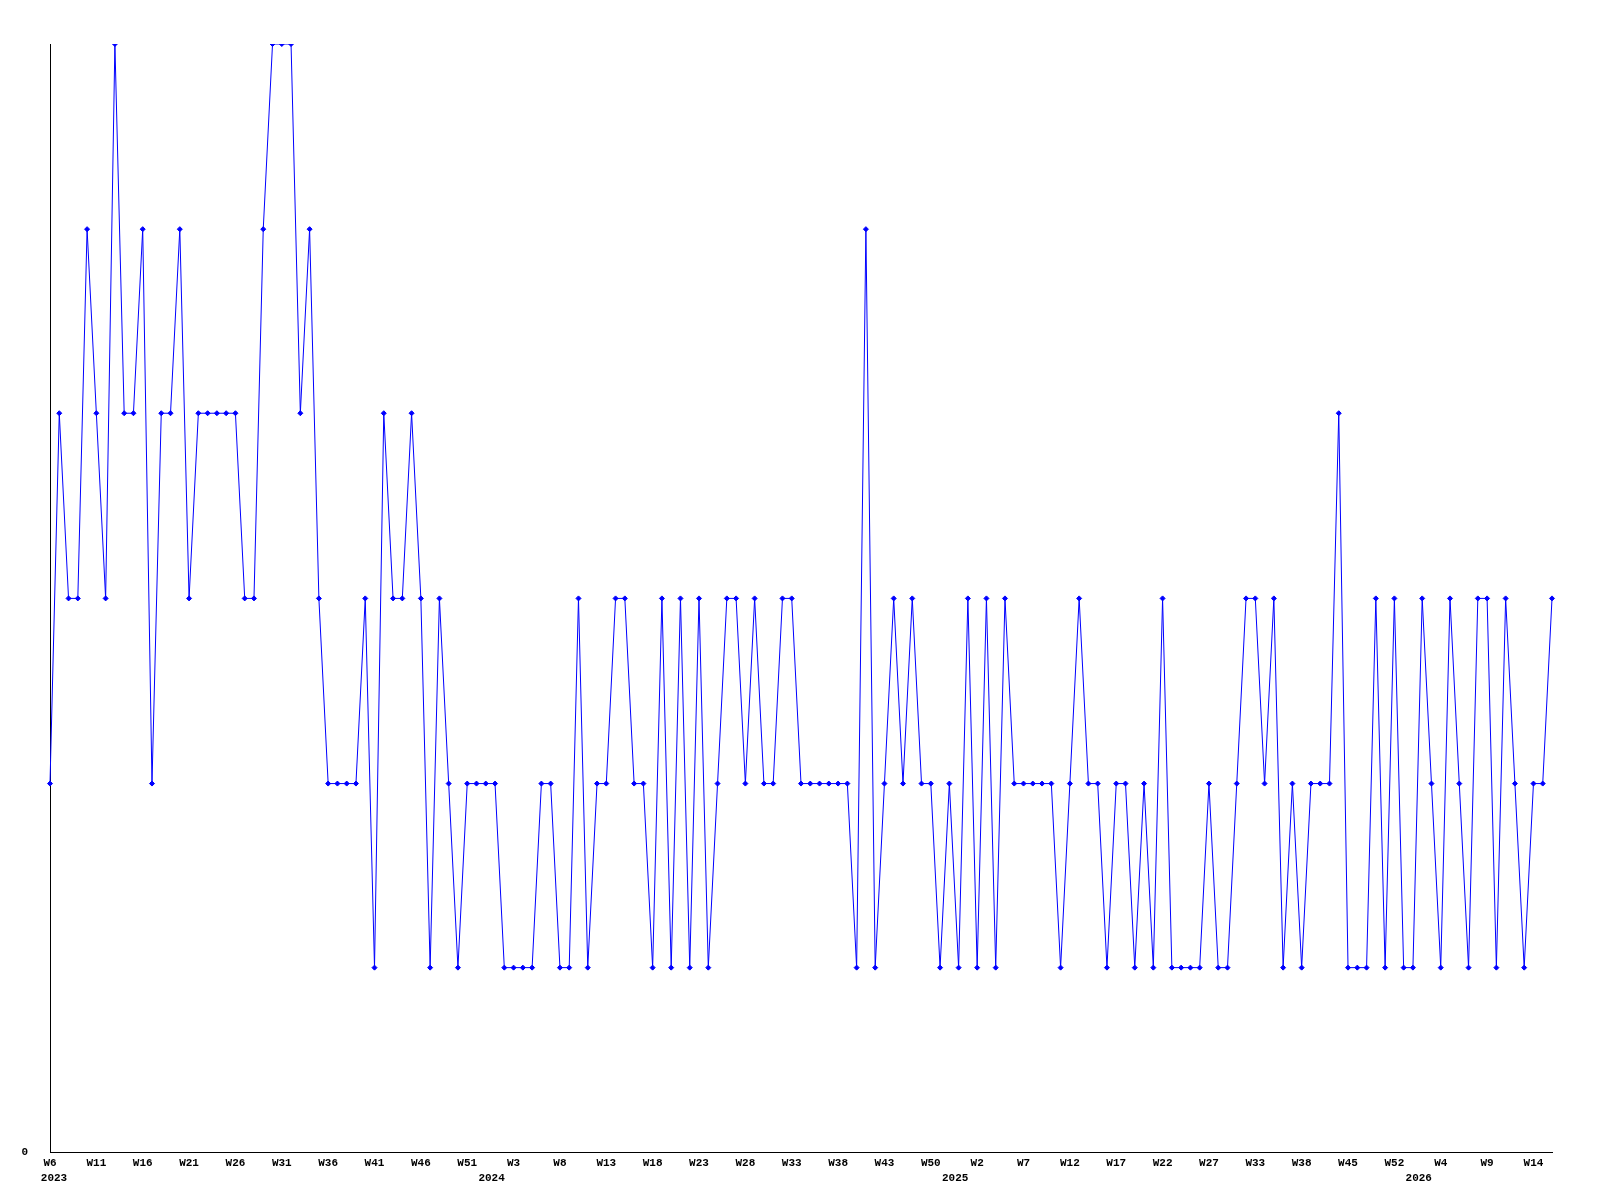  Describe the element at coordinates (235, 1163) in the screenshot. I see `x-tick-label: W26` at that location.